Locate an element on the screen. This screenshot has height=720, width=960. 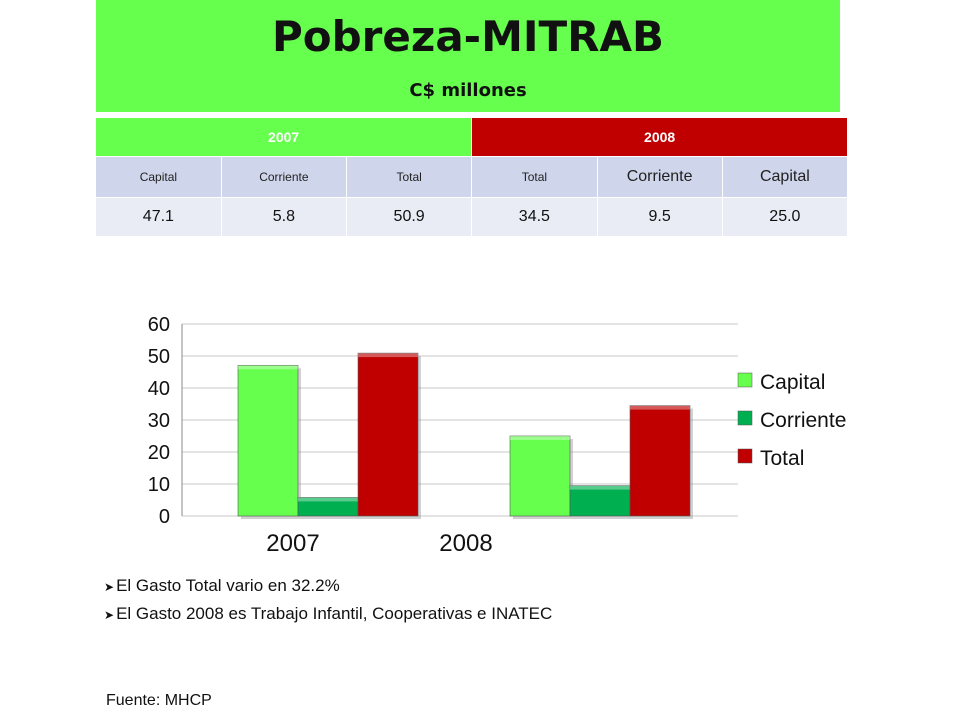
legend-label: Capital is located at coordinates (792, 382).